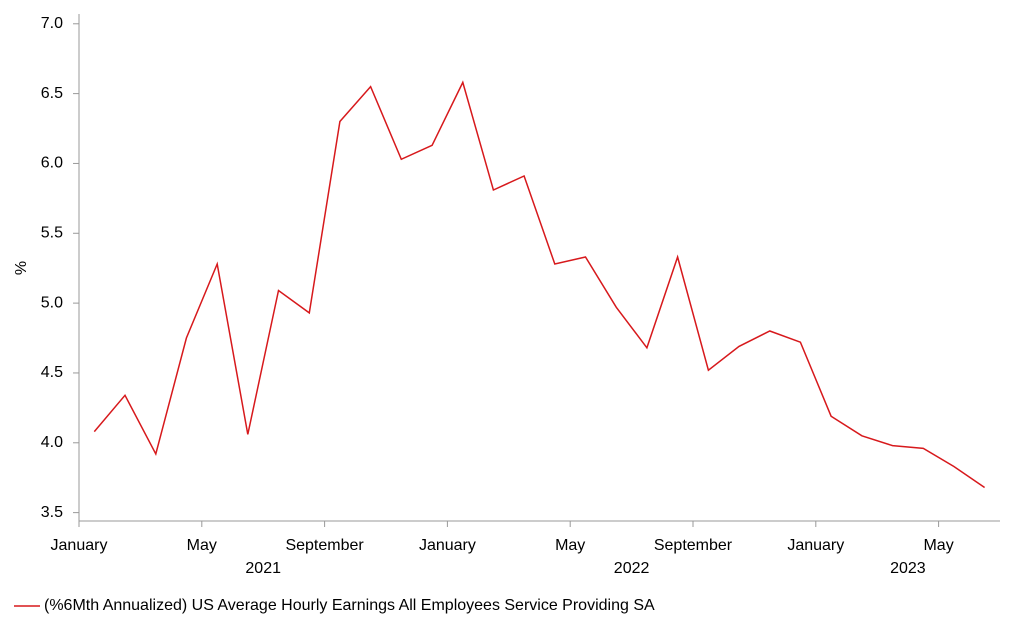 The width and height of the screenshot is (1022, 638). What do you see at coordinates (52, 23) in the screenshot?
I see `y-tick-label: 7.0` at bounding box center [52, 23].